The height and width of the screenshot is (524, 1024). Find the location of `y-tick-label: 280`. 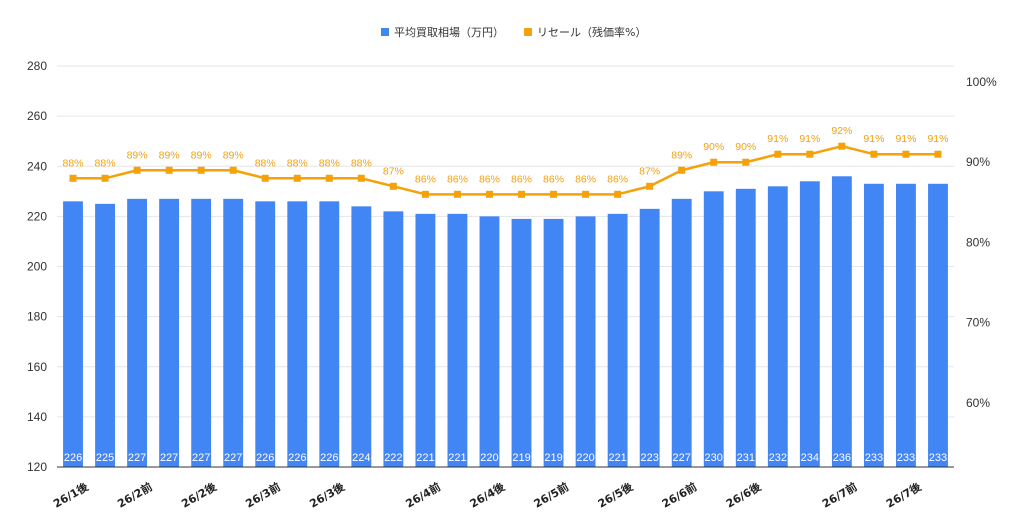

y-tick-label: 280 is located at coordinates (37, 66).